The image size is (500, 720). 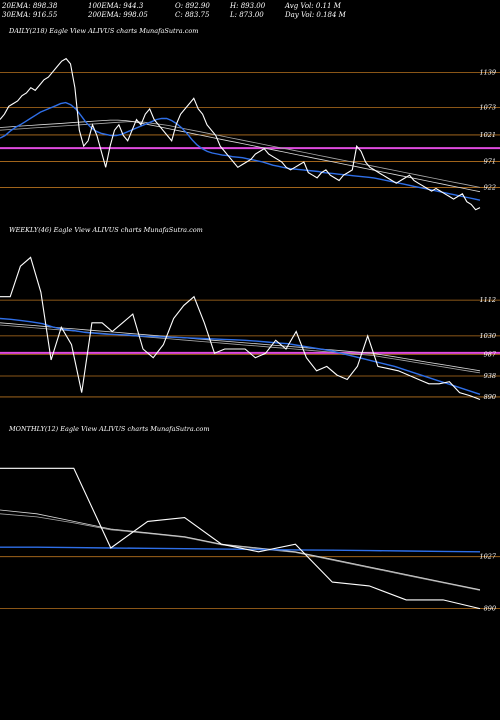 What do you see at coordinates (490, 376) in the screenshot?
I see `weekly-tick-938: 938` at bounding box center [490, 376].